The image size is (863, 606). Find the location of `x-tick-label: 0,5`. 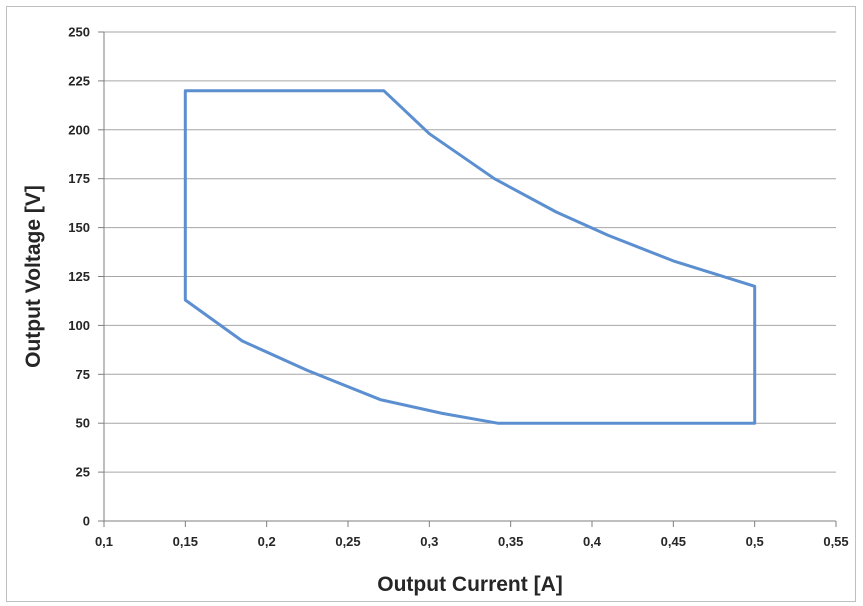

x-tick-label: 0,5 is located at coordinates (755, 541).